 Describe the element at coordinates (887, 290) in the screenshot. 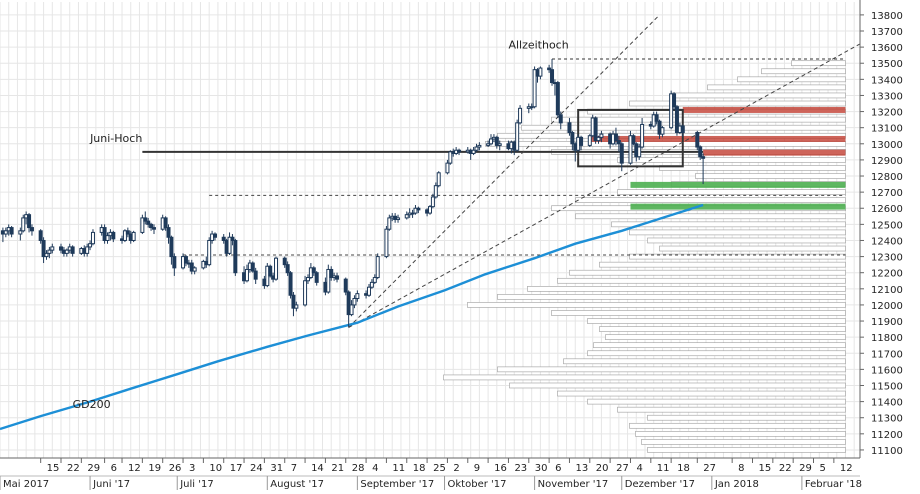

I see `y-tick-label: 12100` at that location.